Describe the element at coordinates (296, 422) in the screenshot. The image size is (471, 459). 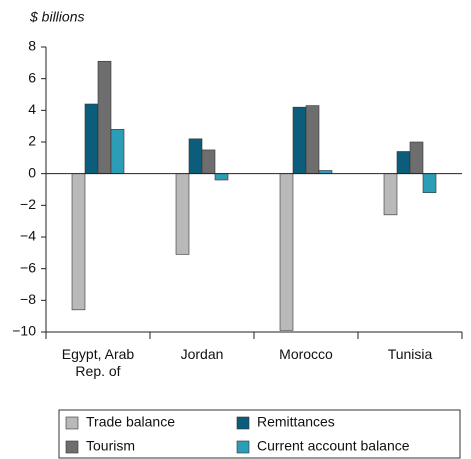
I see `legend-label: Remittances` at that location.